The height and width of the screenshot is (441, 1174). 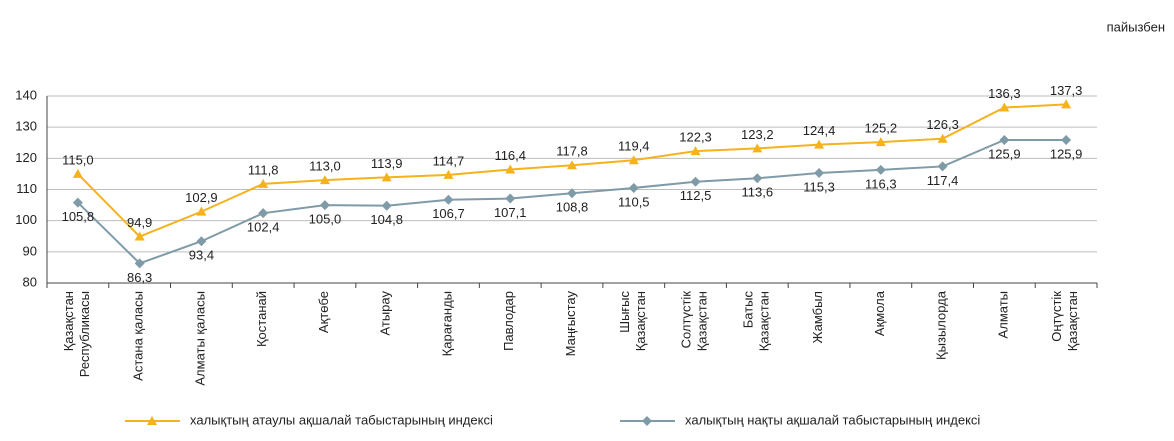 I want to click on y-tick-label: 90, so click(x=30, y=250).